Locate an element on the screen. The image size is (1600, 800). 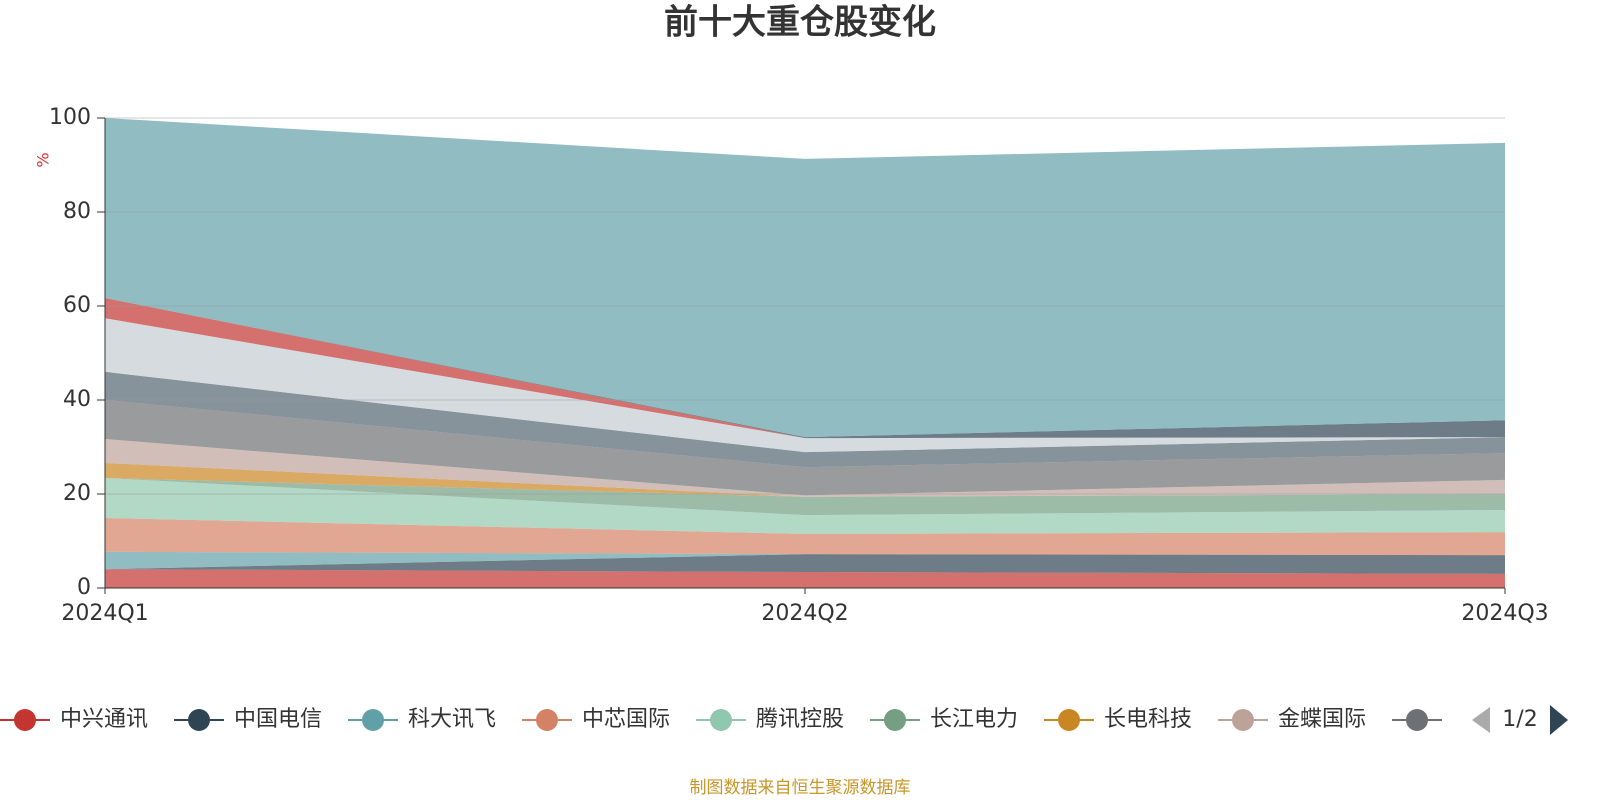
y-tick-label: 60 is located at coordinates (77, 305).